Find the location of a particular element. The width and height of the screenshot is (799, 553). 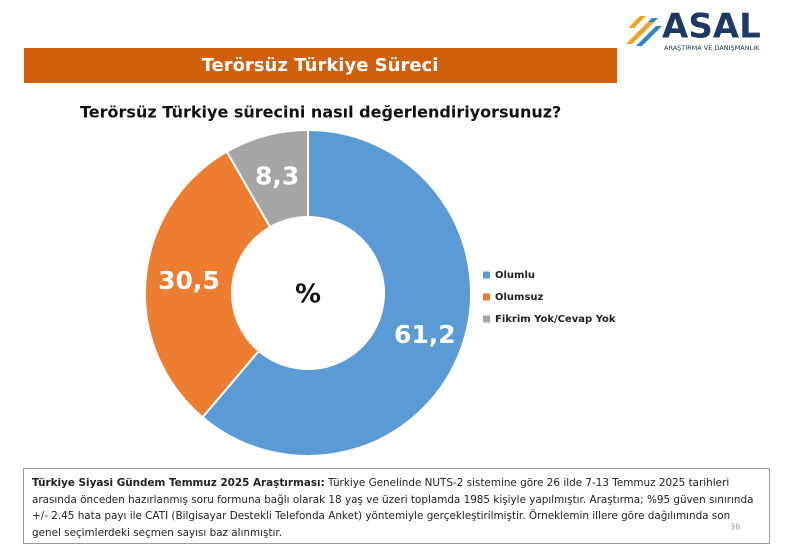

page-number: 36 is located at coordinates (735, 527).